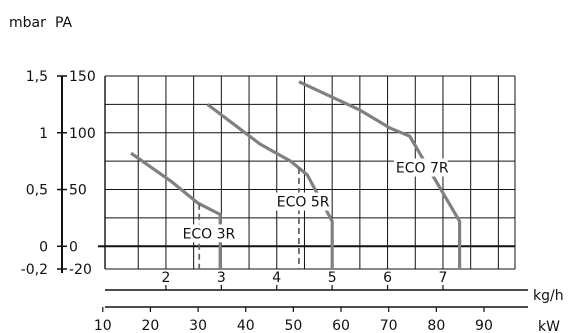 The width and height of the screenshot is (569, 333). Describe the element at coordinates (151, 325) in the screenshot. I see `kw-tick-label: 20` at that location.